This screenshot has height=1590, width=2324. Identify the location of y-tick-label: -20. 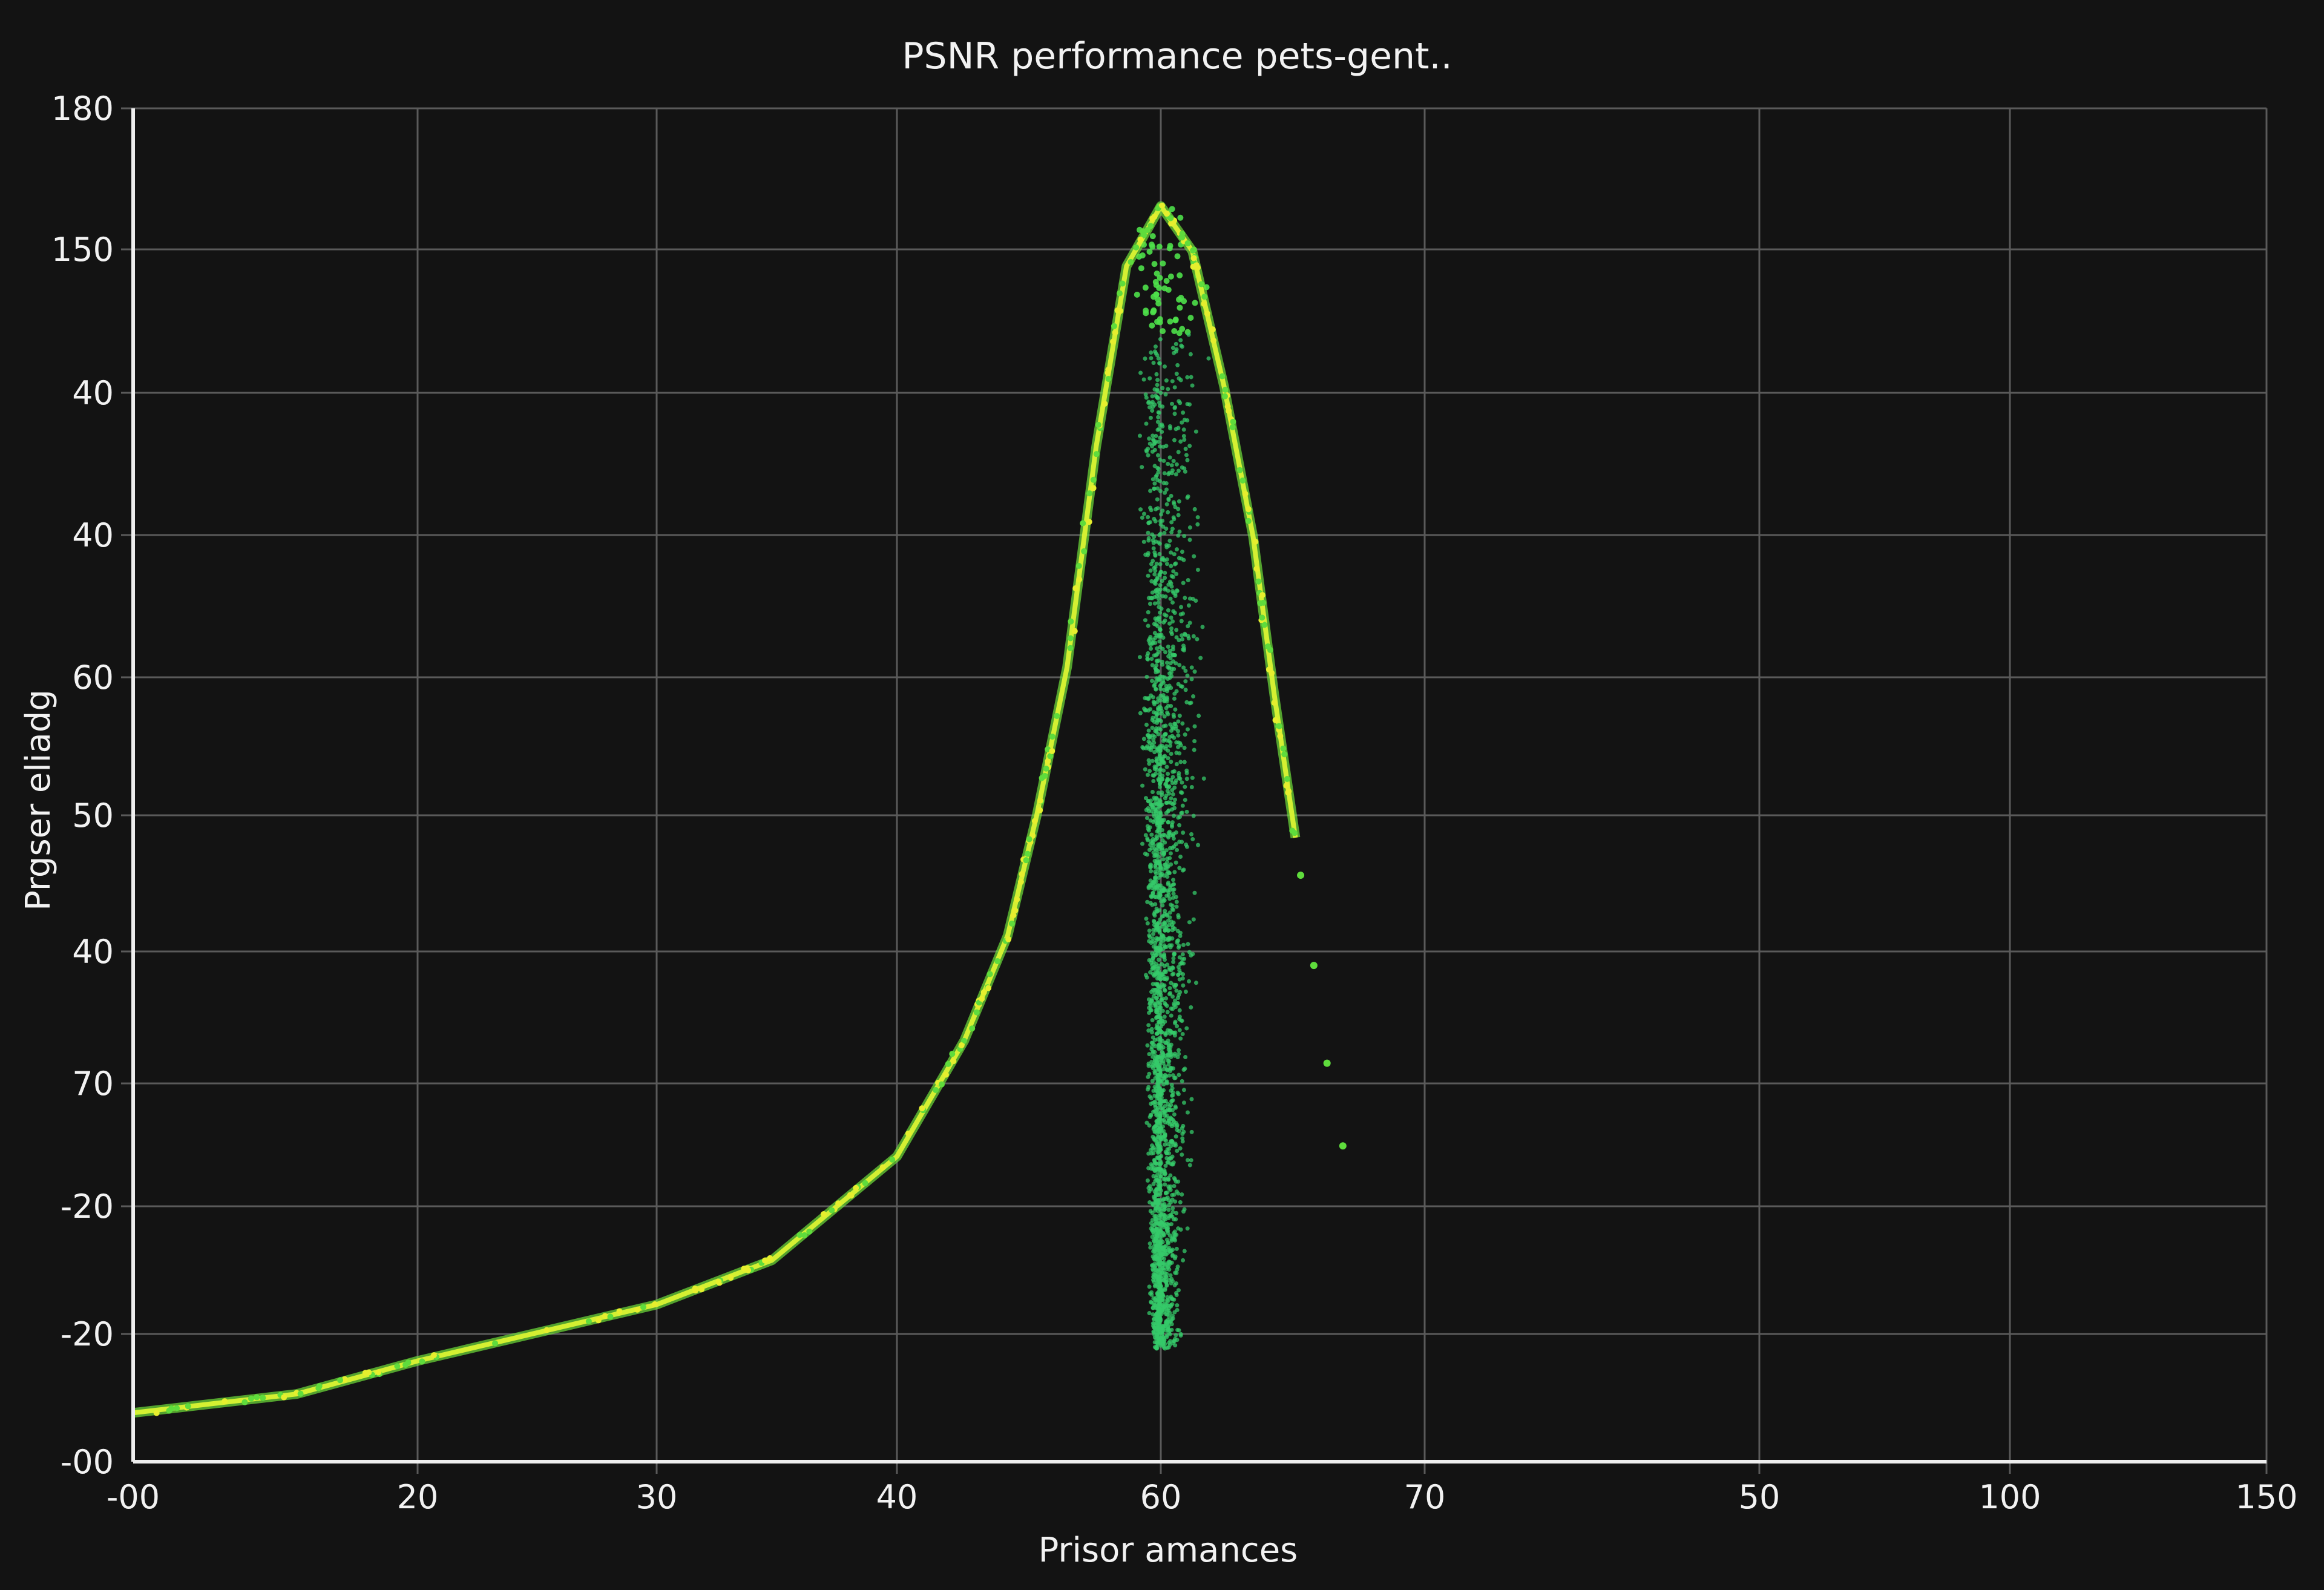
(87, 1207).